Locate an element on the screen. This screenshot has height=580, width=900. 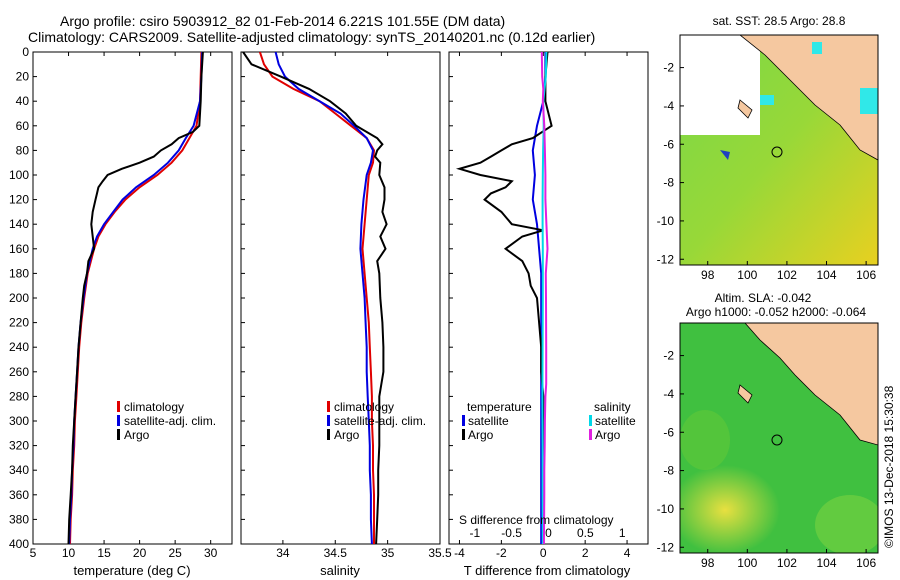
sst-map-frame is located at coordinates (779, 150).